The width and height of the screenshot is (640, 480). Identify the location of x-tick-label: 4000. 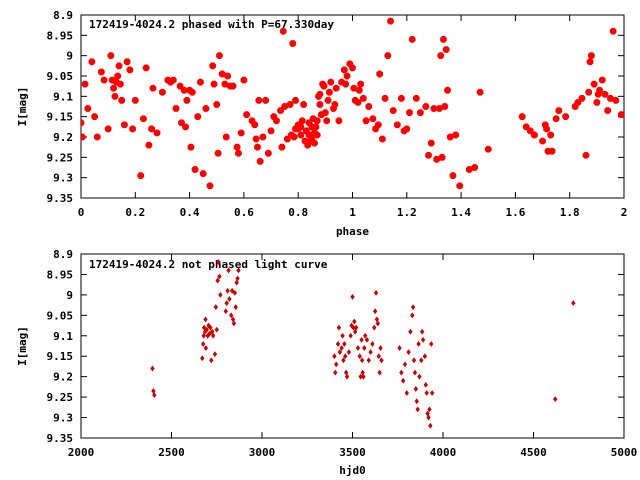
(443, 452).